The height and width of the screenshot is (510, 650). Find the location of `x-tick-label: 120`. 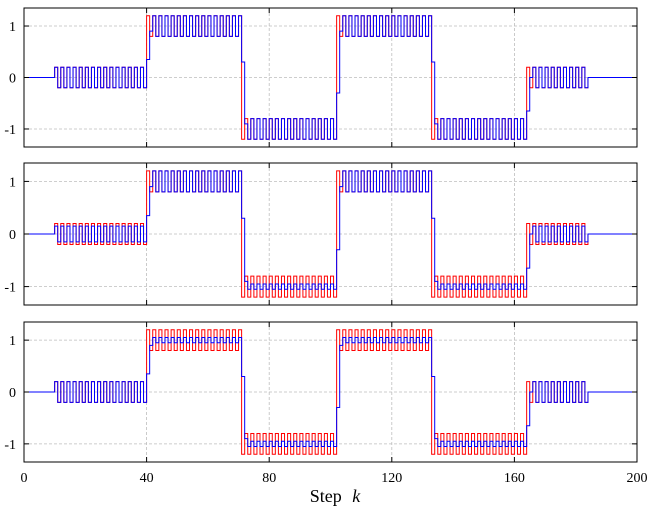

x-tick-label: 120 is located at coordinates (391, 478).